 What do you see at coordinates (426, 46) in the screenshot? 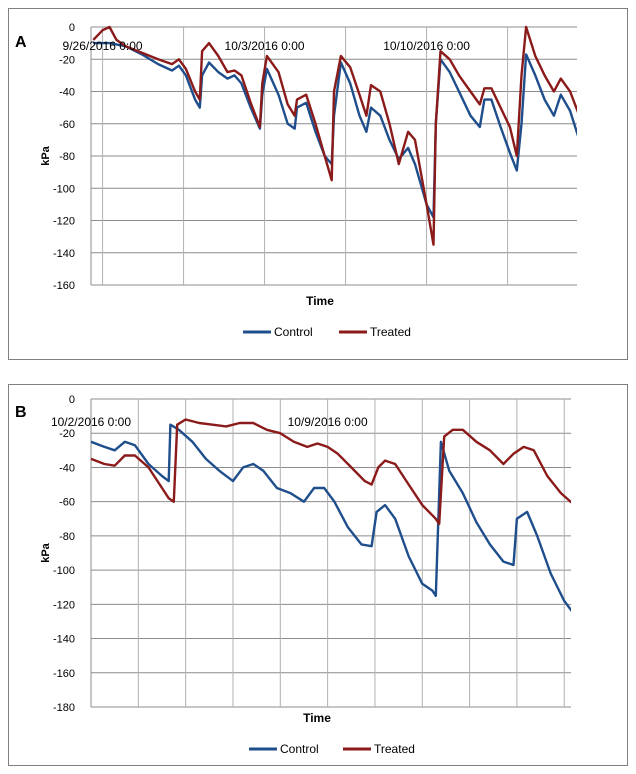
I see `x-tick-label: 10/10/2016 0:00` at bounding box center [426, 46].